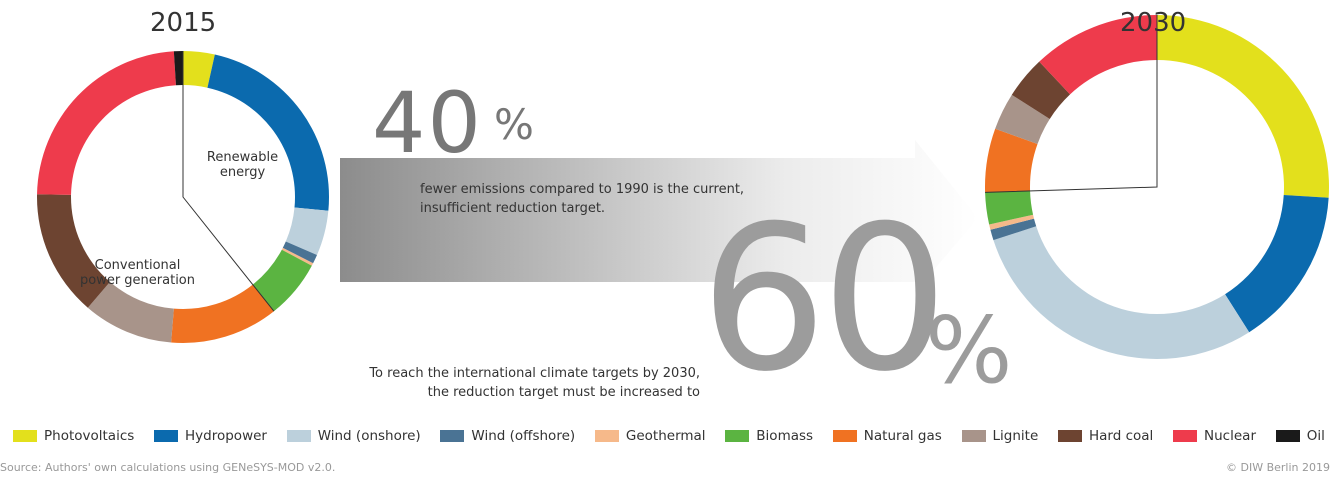 Image resolution: width=1338 pixels, height=477 pixels. What do you see at coordinates (1315, 436) in the screenshot?
I see `legend-label: Oil` at bounding box center [1315, 436].